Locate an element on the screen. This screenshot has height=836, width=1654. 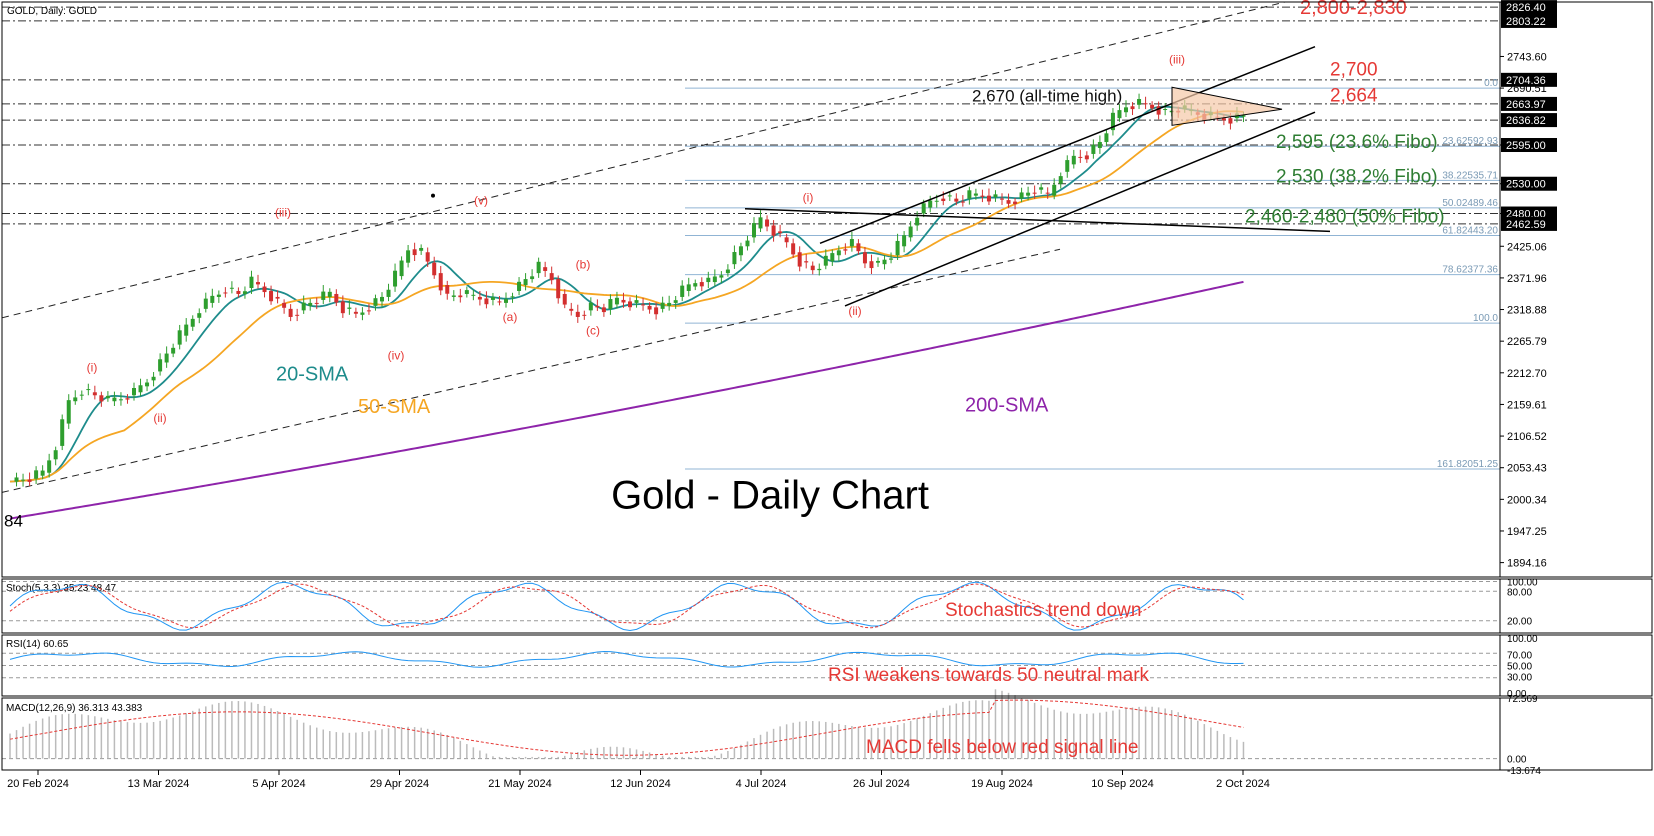
price-box-label: 2663.97 is located at coordinates (1526, 105).